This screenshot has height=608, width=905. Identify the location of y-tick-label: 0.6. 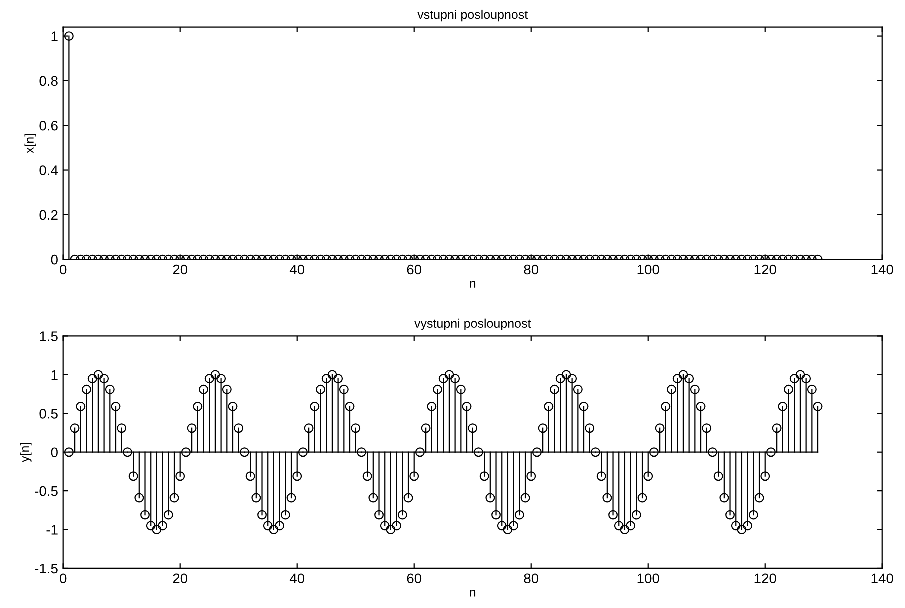
(49, 125).